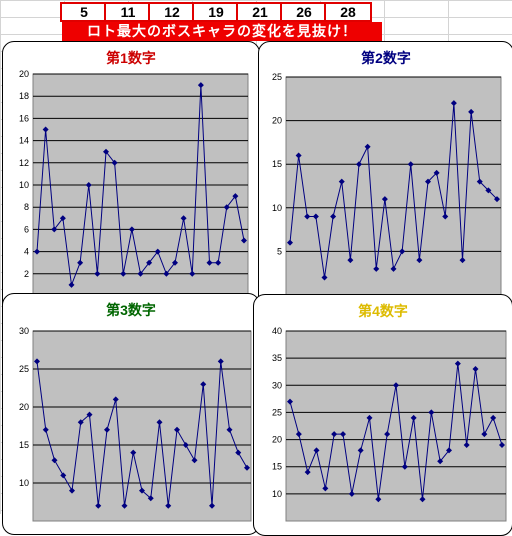  Describe the element at coordinates (386, 58) in the screenshot. I see `chart-title: 第2数字` at that location.